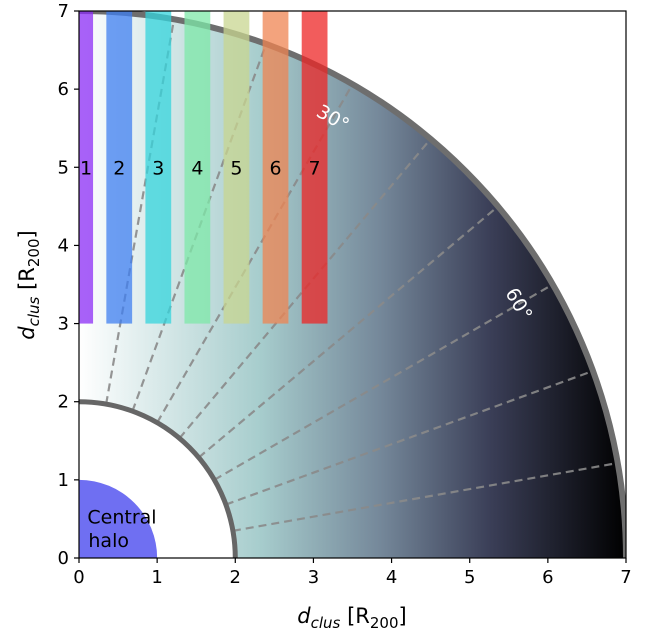 The height and width of the screenshot is (638, 656). I want to click on x-tick-label: 7, so click(625, 577).